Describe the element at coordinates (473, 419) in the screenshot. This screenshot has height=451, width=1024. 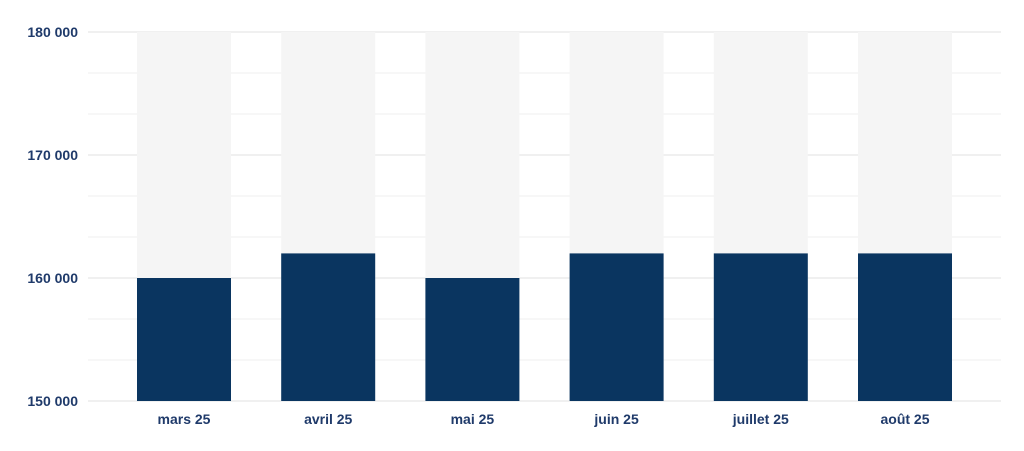
I see `x-tick-label: mai 25` at that location.